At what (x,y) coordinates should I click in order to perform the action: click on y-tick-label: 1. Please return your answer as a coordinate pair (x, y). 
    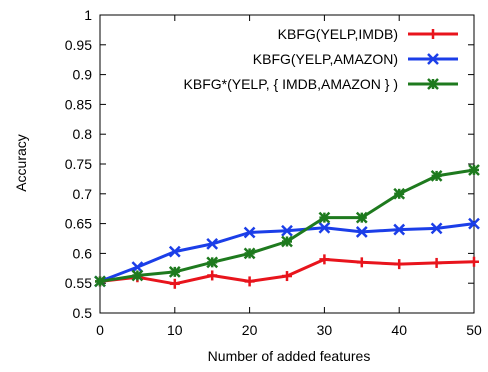
    Looking at the image, I should click on (88, 15).